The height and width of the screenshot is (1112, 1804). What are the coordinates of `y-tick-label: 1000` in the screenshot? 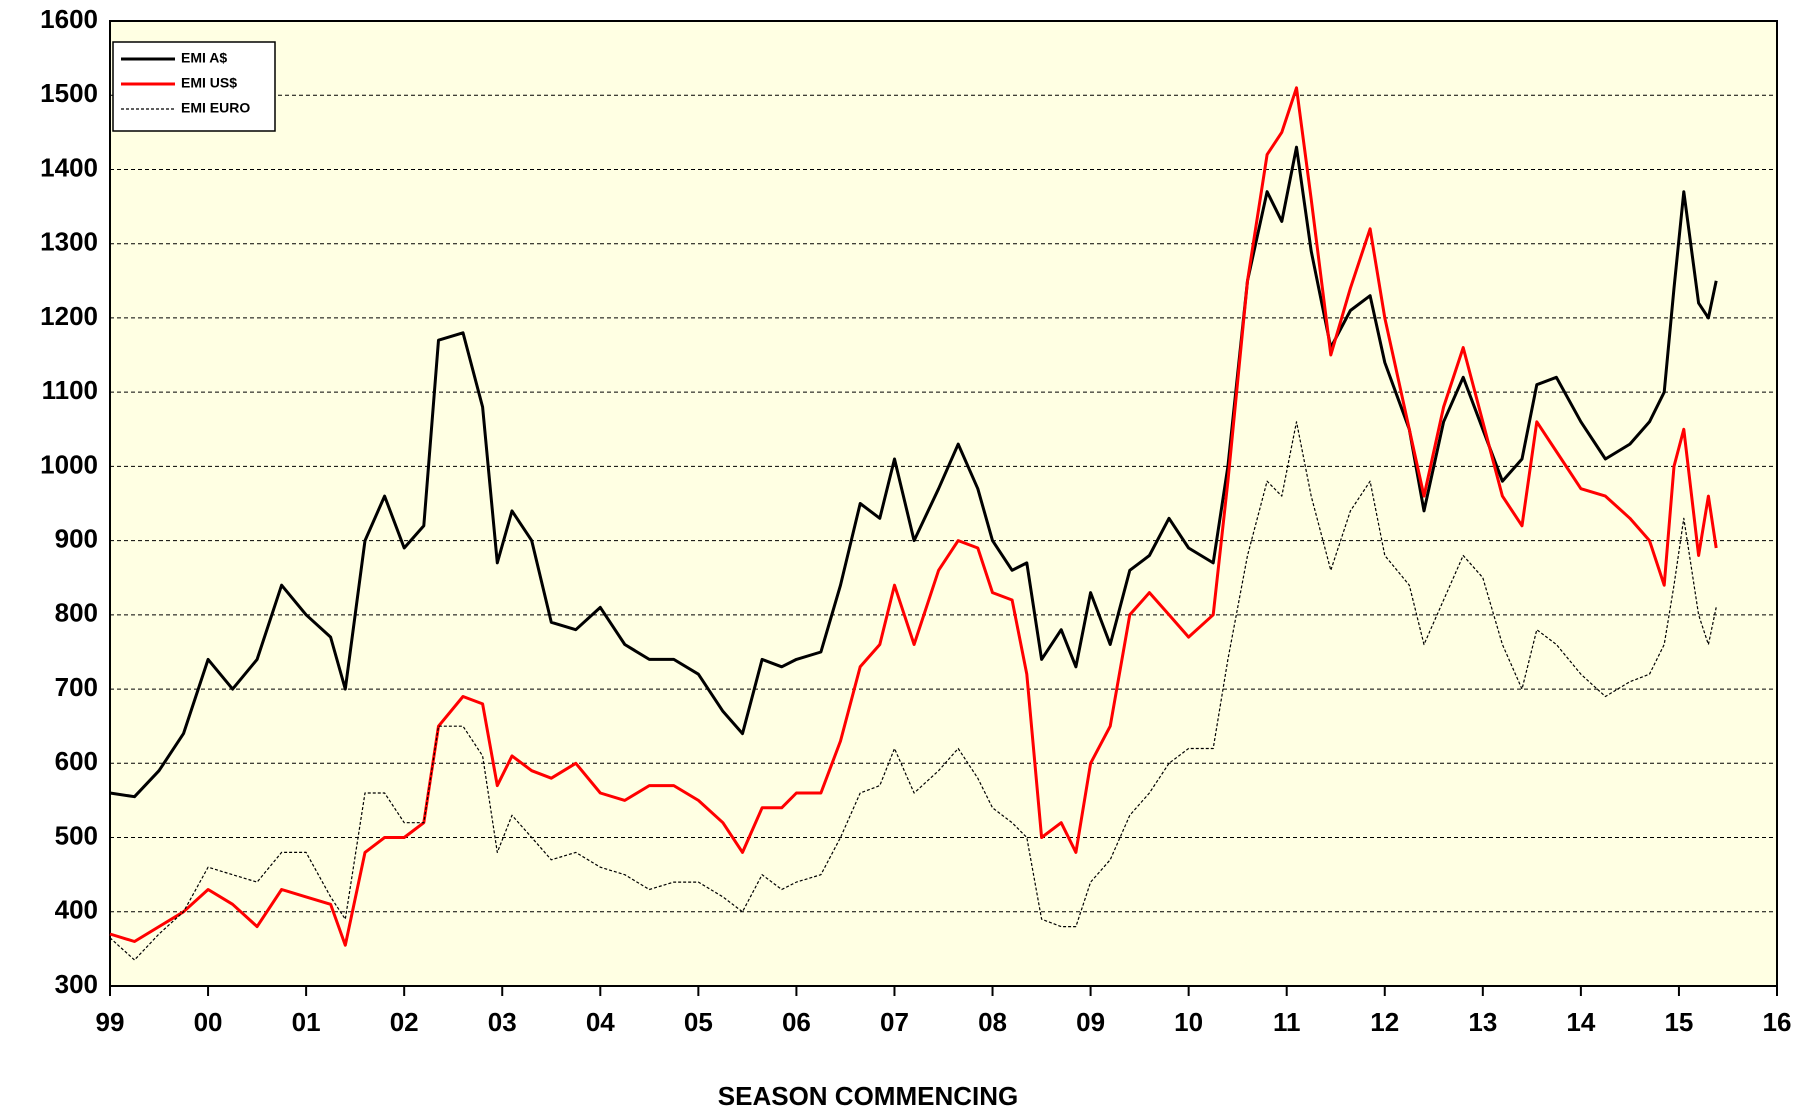 It's located at (69, 464).